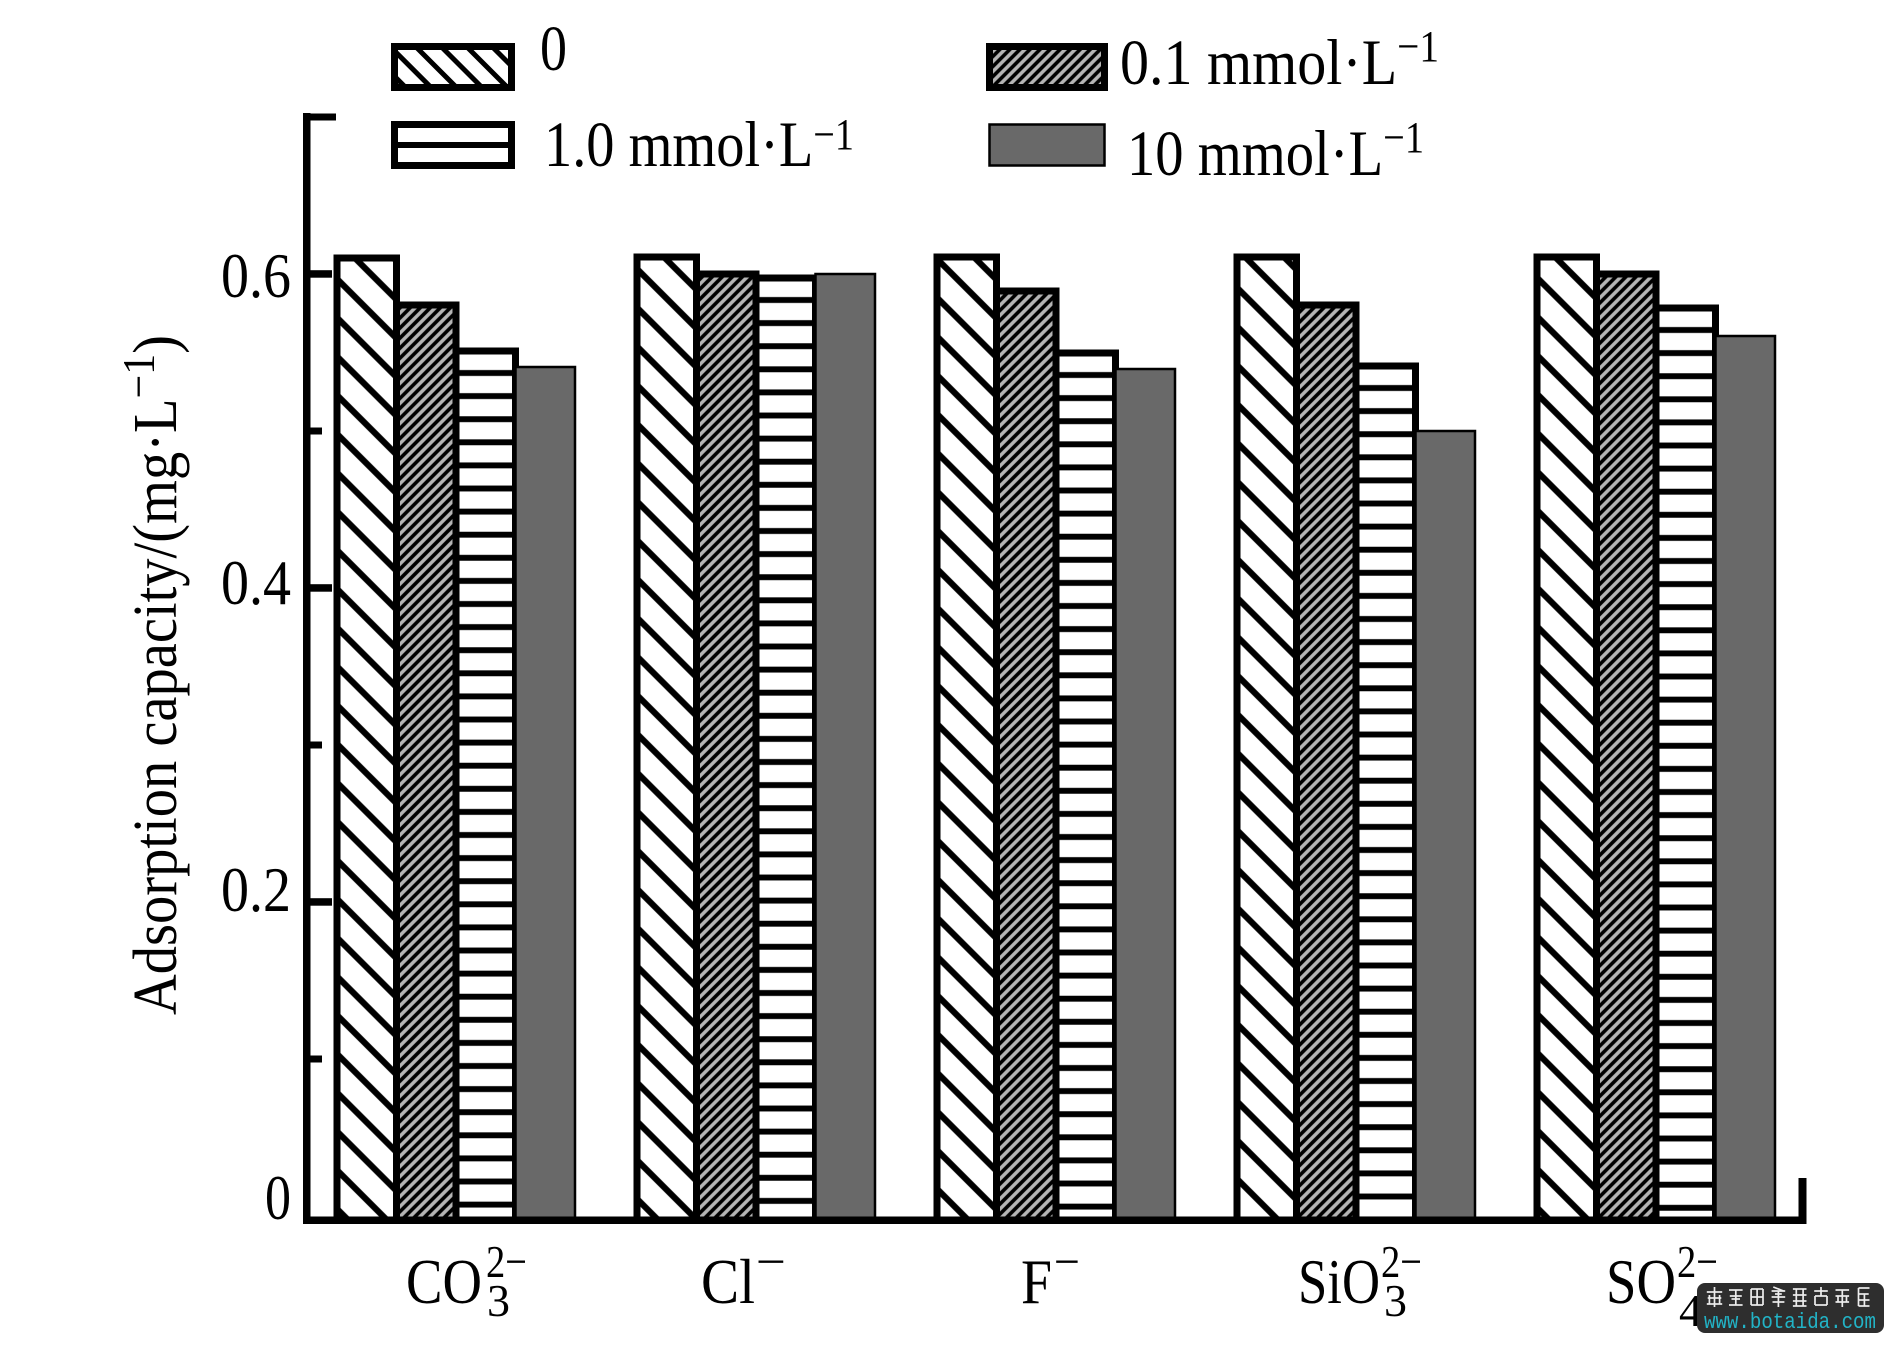 The height and width of the screenshot is (1345, 1887). I want to click on svg-text: www.botaida.com, so click(1790, 1322).